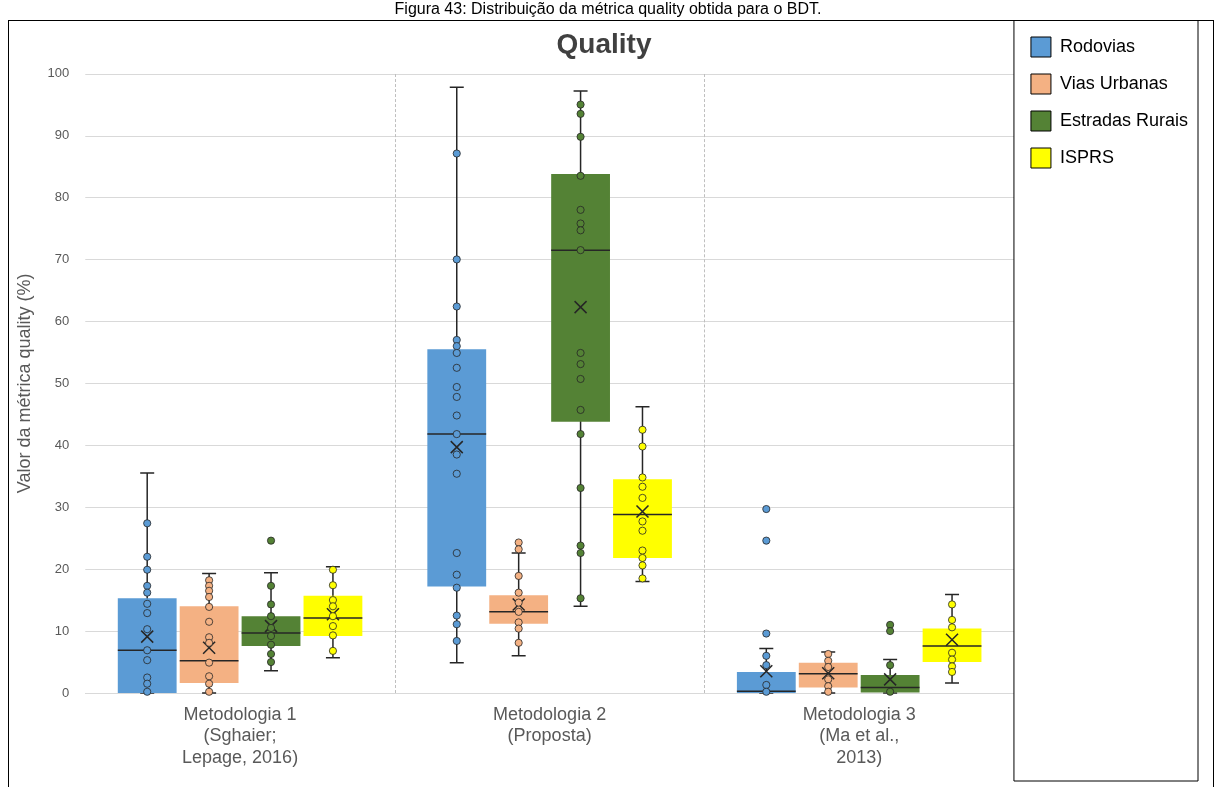  I want to click on legend-label: Rodovias, so click(1097, 45).